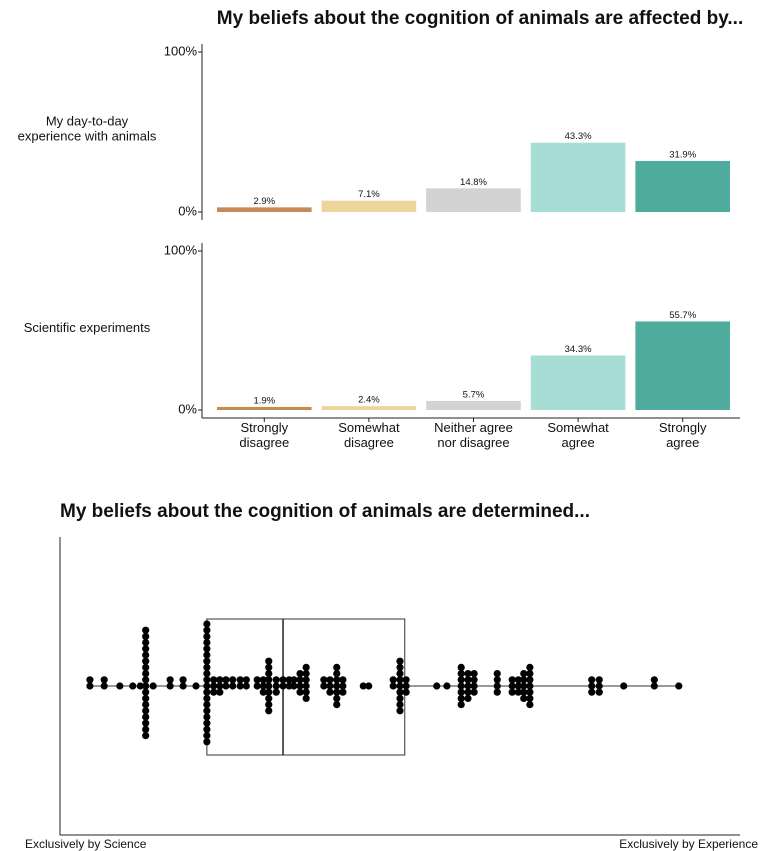 This screenshot has height=851, width=760. Describe the element at coordinates (473, 182) in the screenshot. I see `value-label: 14.8%` at that location.